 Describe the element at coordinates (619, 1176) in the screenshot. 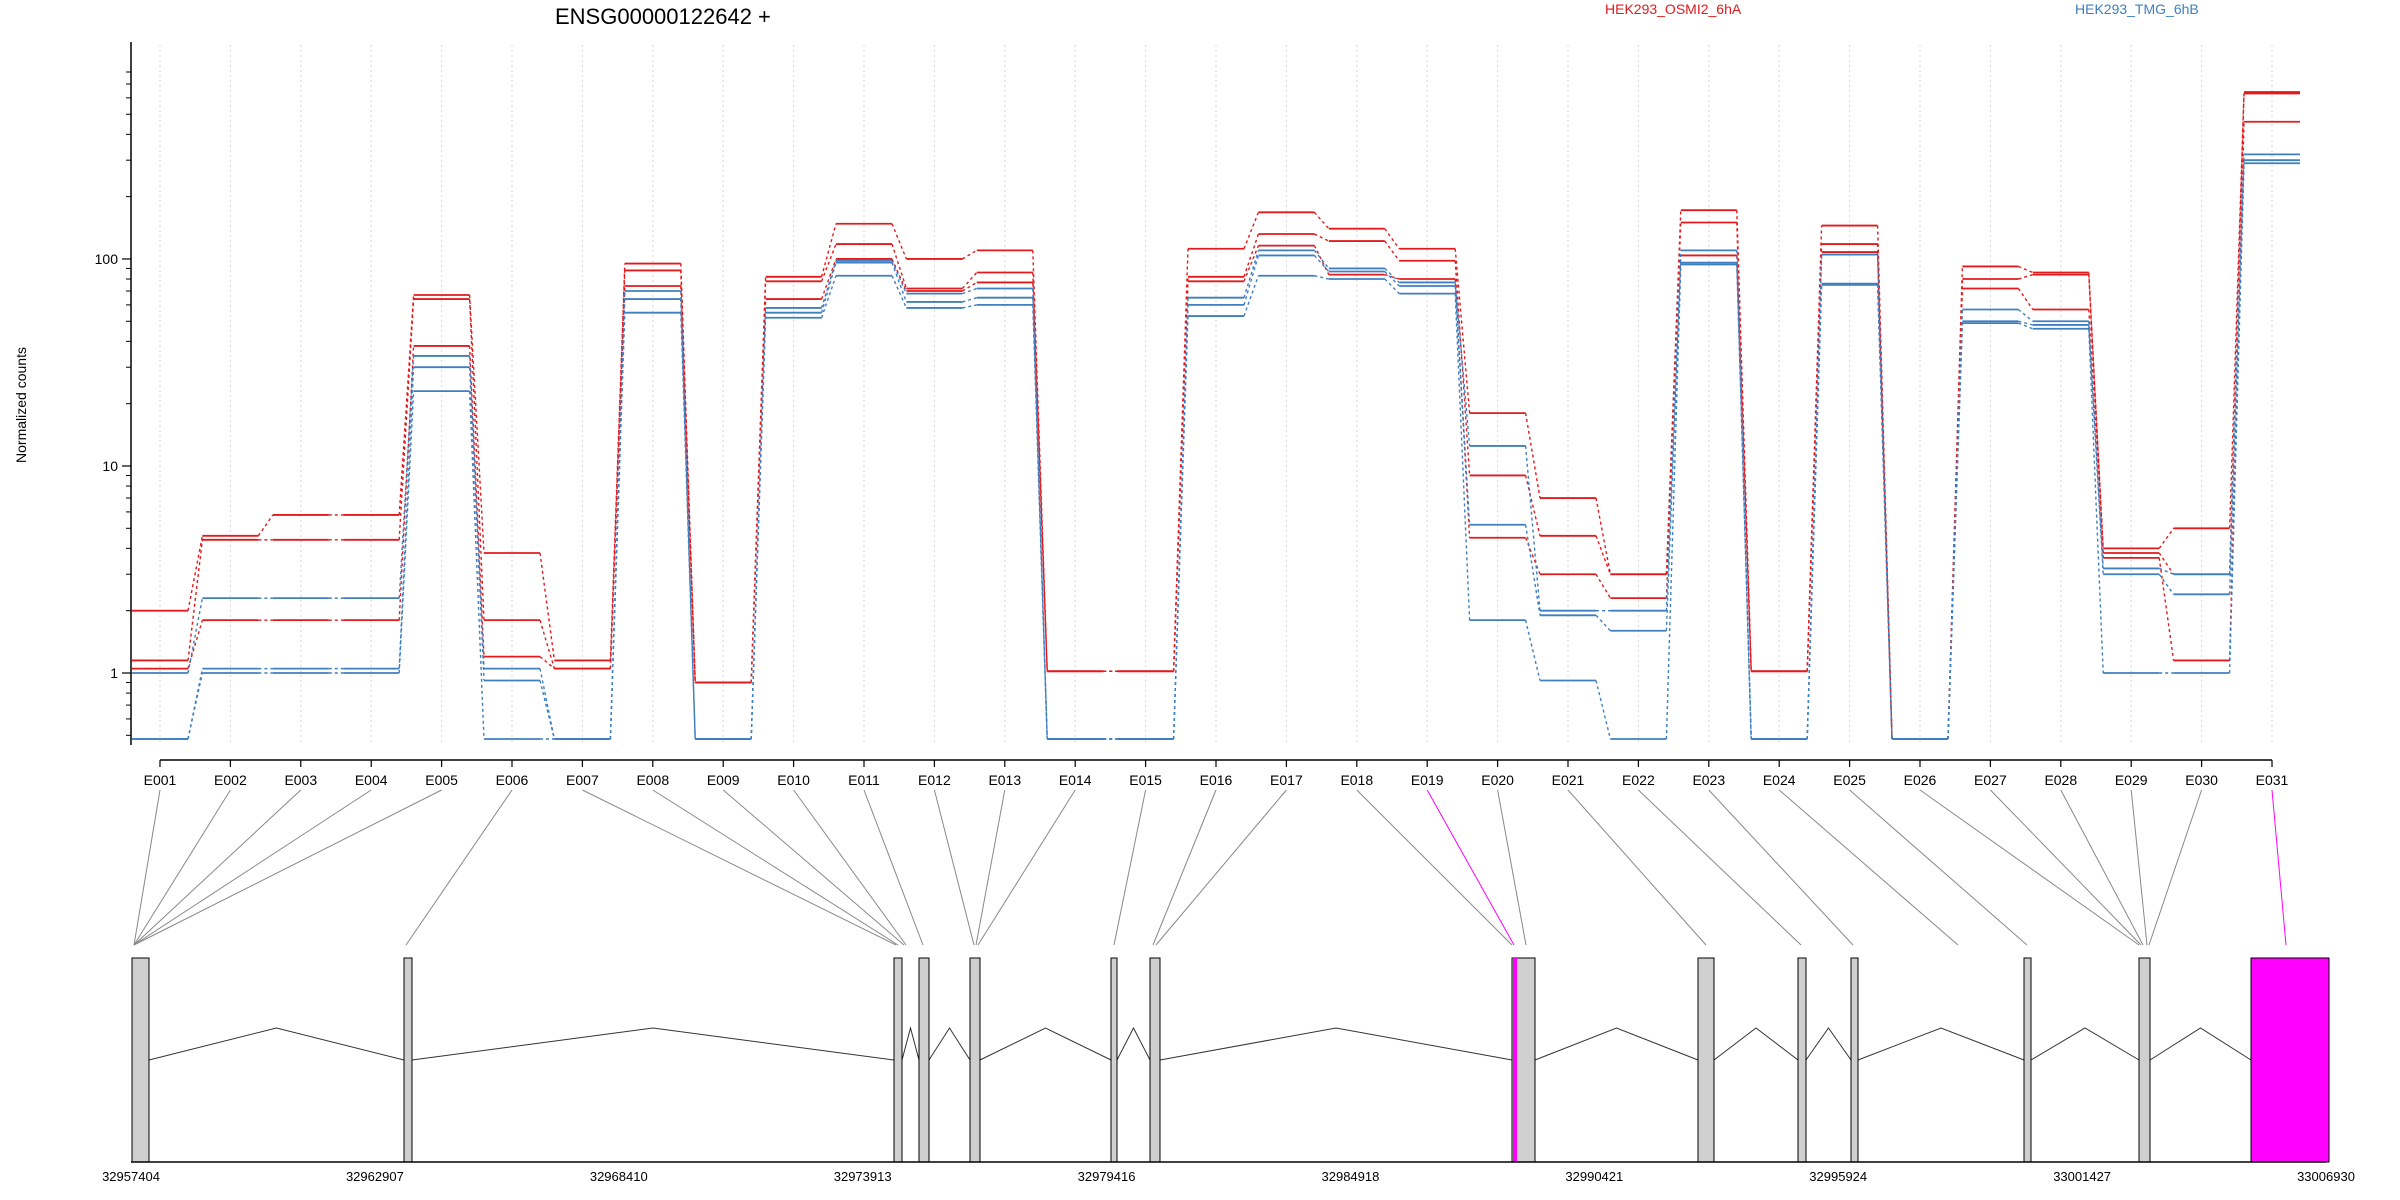

I see `genomic-tick-label: 32968410` at that location.